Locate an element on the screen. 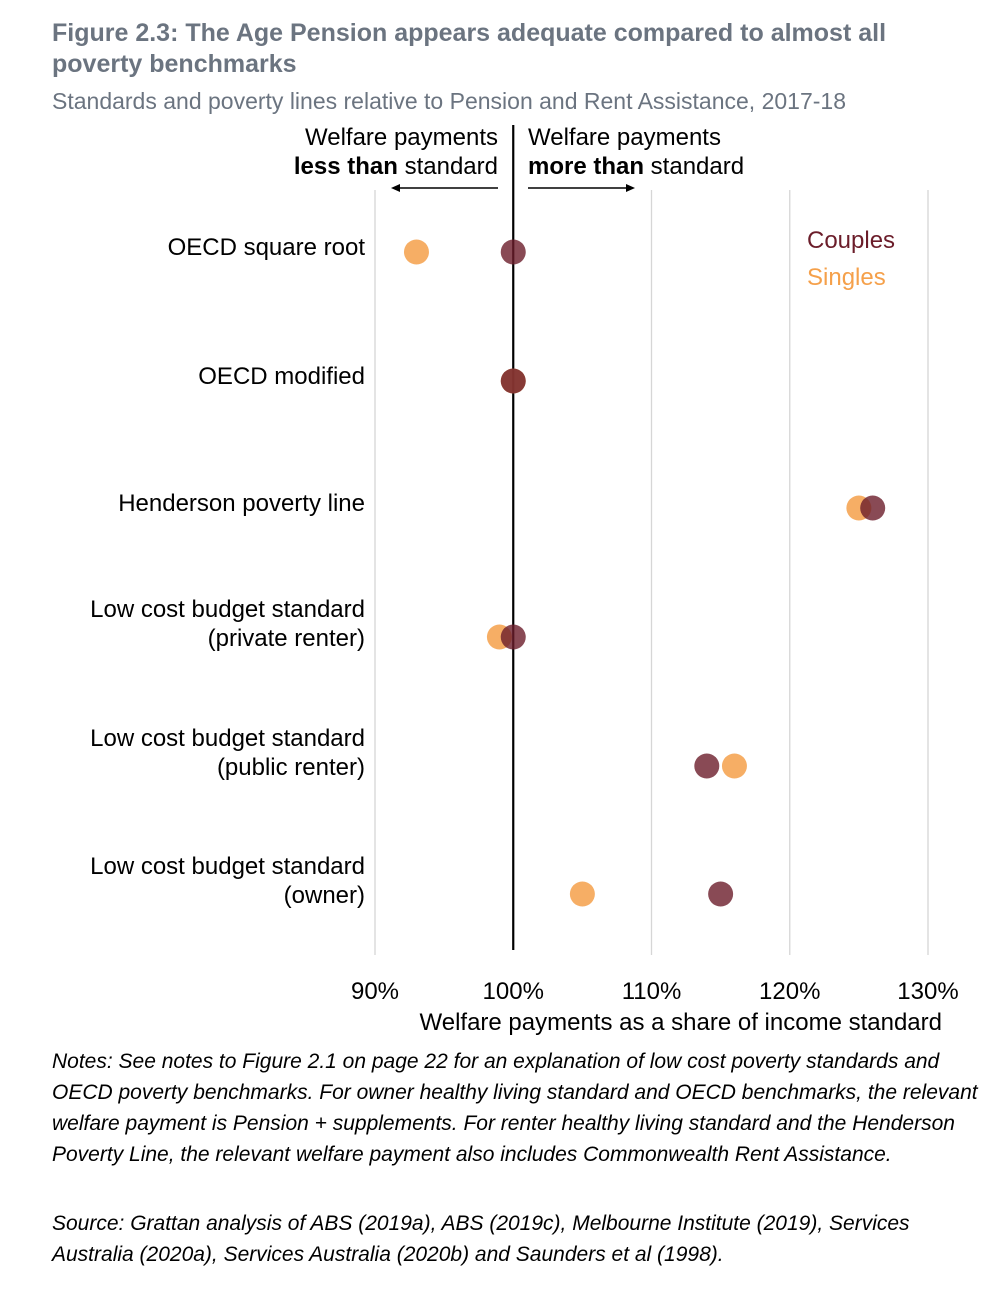 The image size is (1002, 1296). category-label-5-0: Low cost budget standard is located at coordinates (227, 866).